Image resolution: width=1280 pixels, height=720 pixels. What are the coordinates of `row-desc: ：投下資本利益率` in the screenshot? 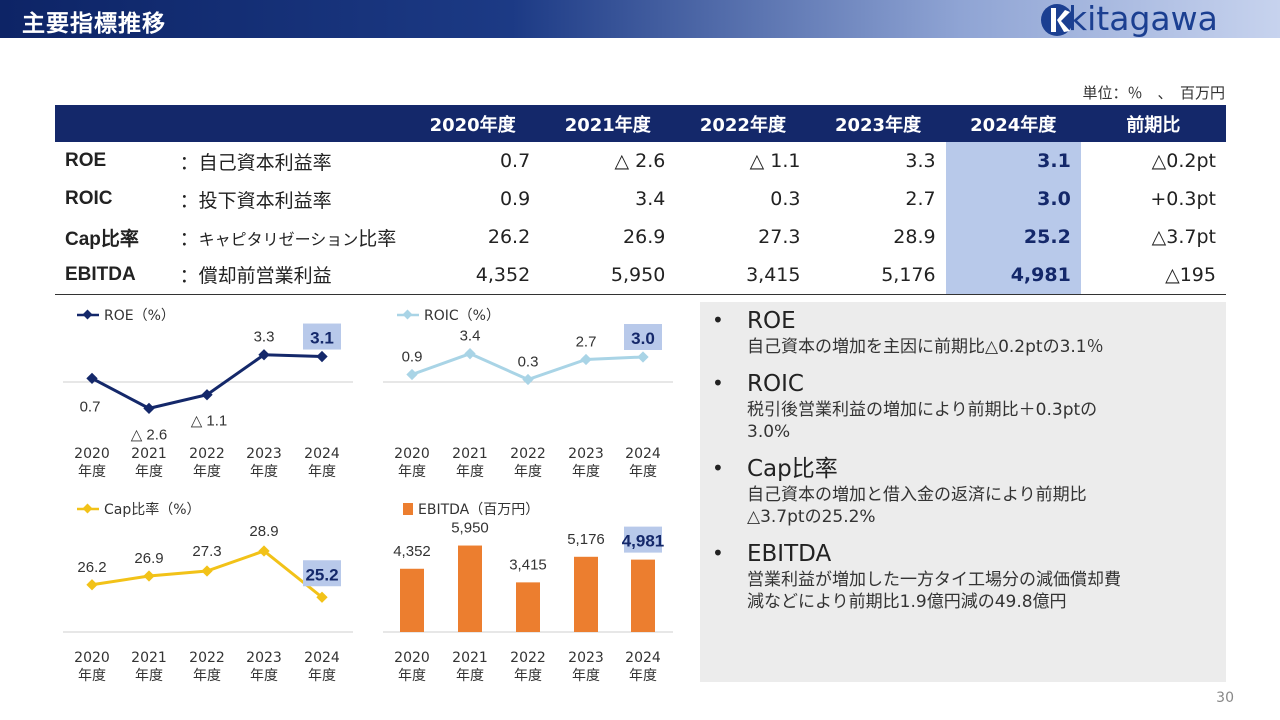 It's located at (255, 200).